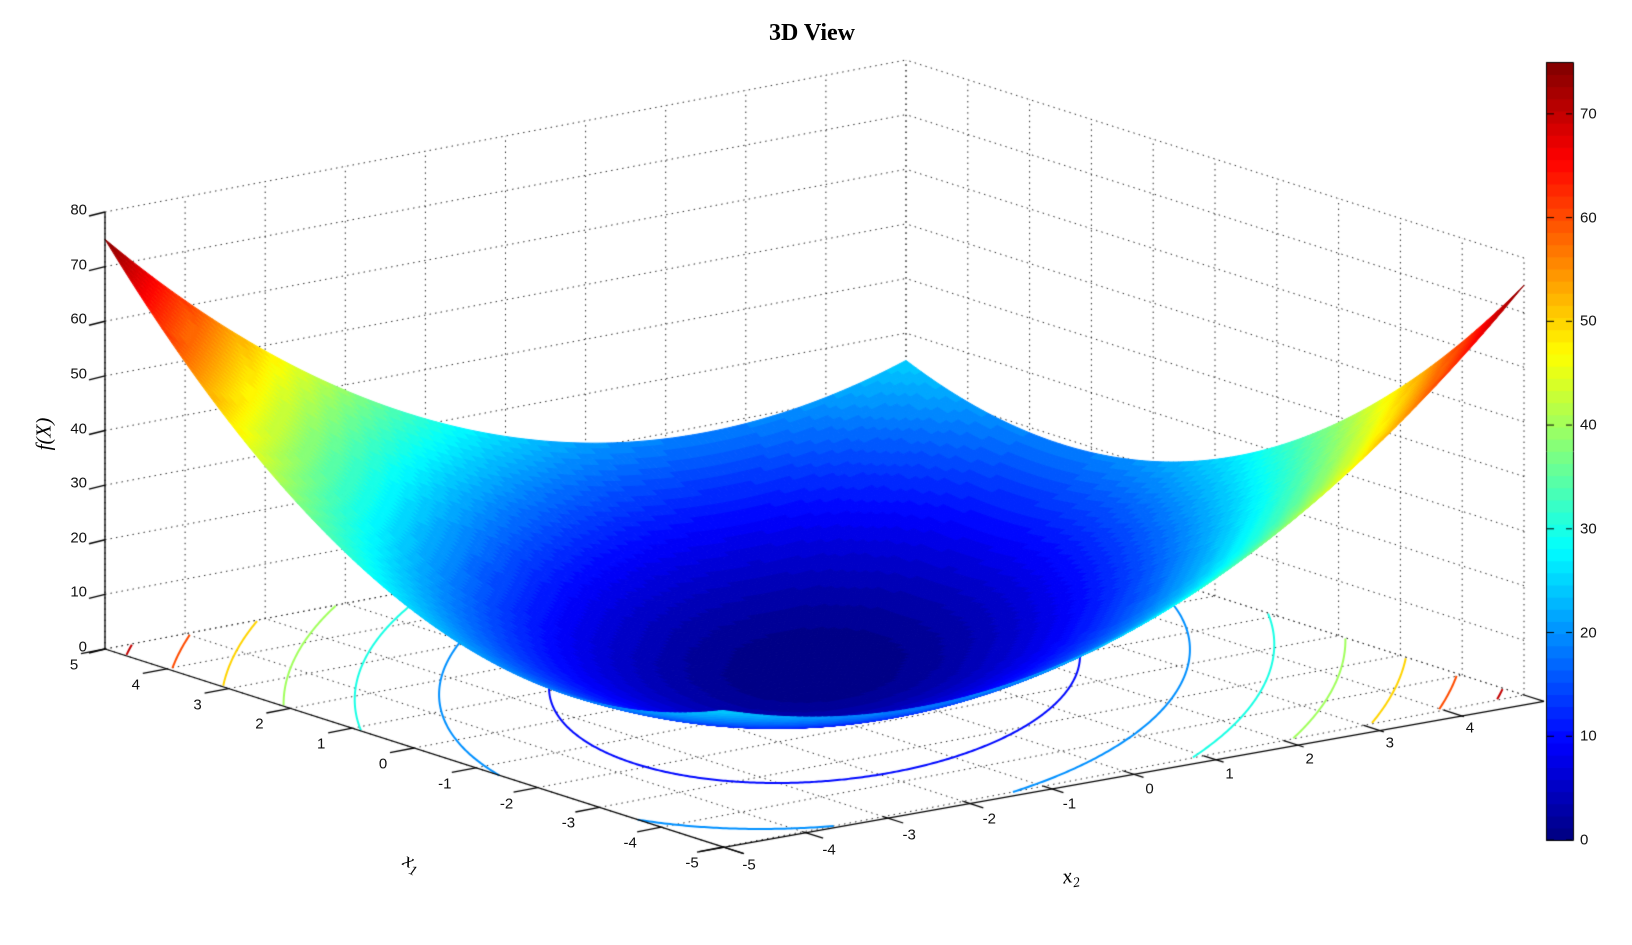 Image resolution: width=1632 pixels, height=945 pixels. What do you see at coordinates (383, 764) in the screenshot?
I see `x1-tick-label: 0` at bounding box center [383, 764].